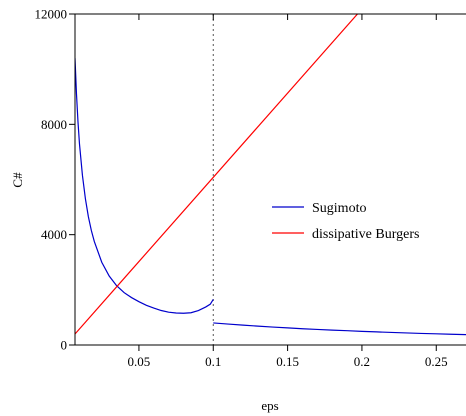 This screenshot has height=416, width=466. I want to click on y-tick-label: 8000, so click(54, 124).